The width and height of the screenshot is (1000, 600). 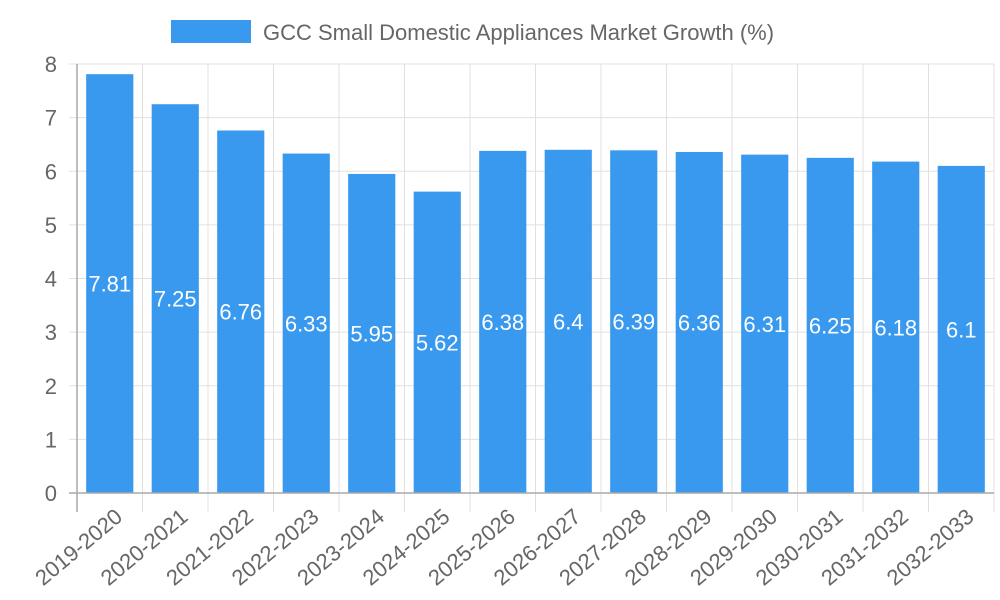 I want to click on data-label: 6.33, so click(x=306, y=323).